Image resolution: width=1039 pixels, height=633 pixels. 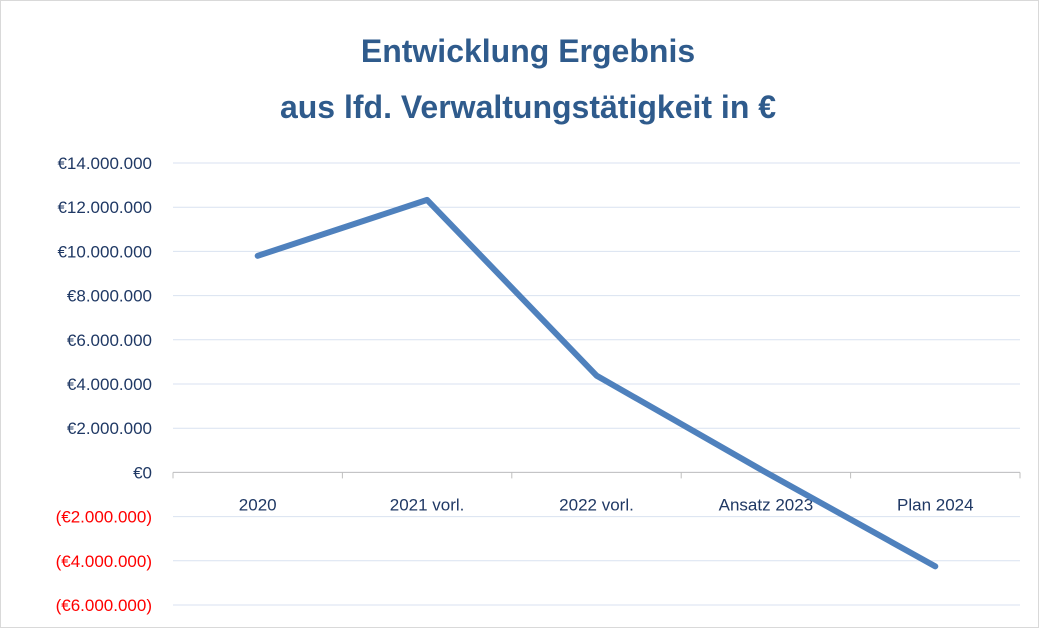 What do you see at coordinates (104, 517) in the screenshot?
I see `y-tick-label: (€2.000.000)` at bounding box center [104, 517].